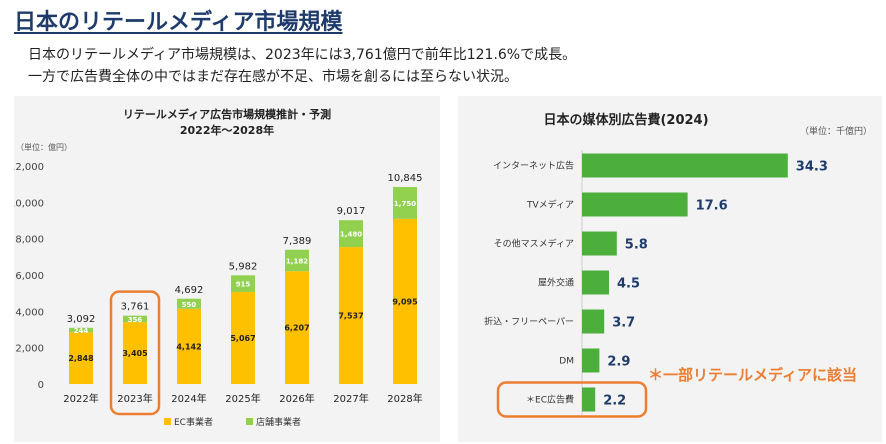 This screenshot has width=886, height=444. I want to click on y-tick-label: 6,000, so click(29, 276).